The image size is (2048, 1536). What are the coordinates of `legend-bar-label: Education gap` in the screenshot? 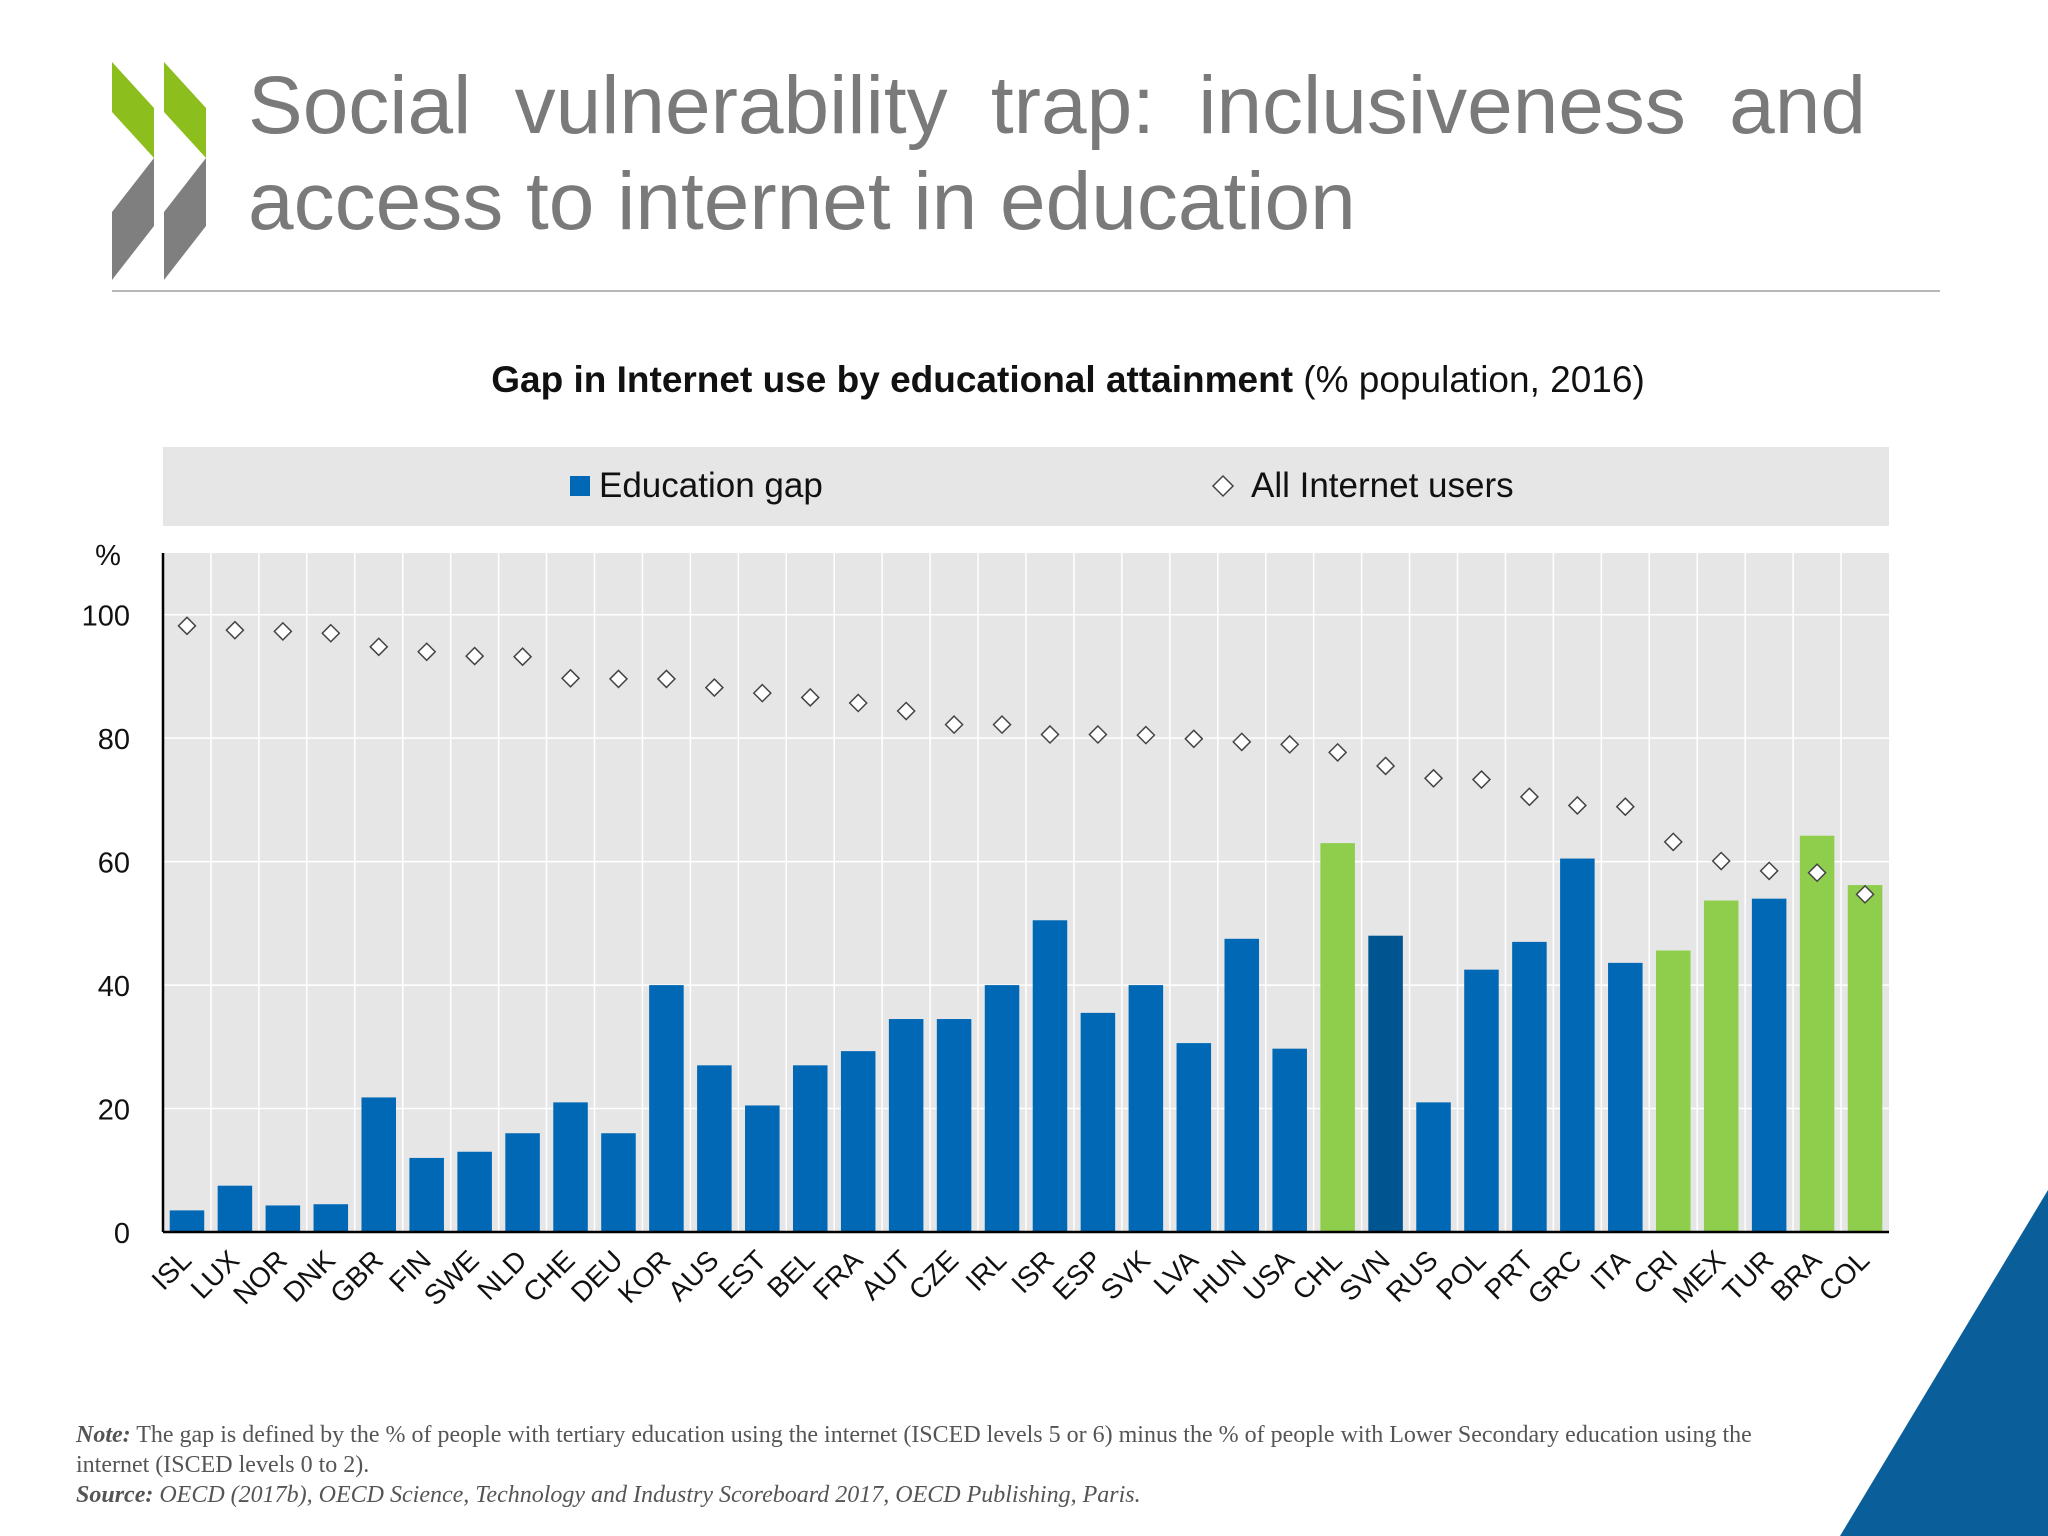 It's located at (711, 485).